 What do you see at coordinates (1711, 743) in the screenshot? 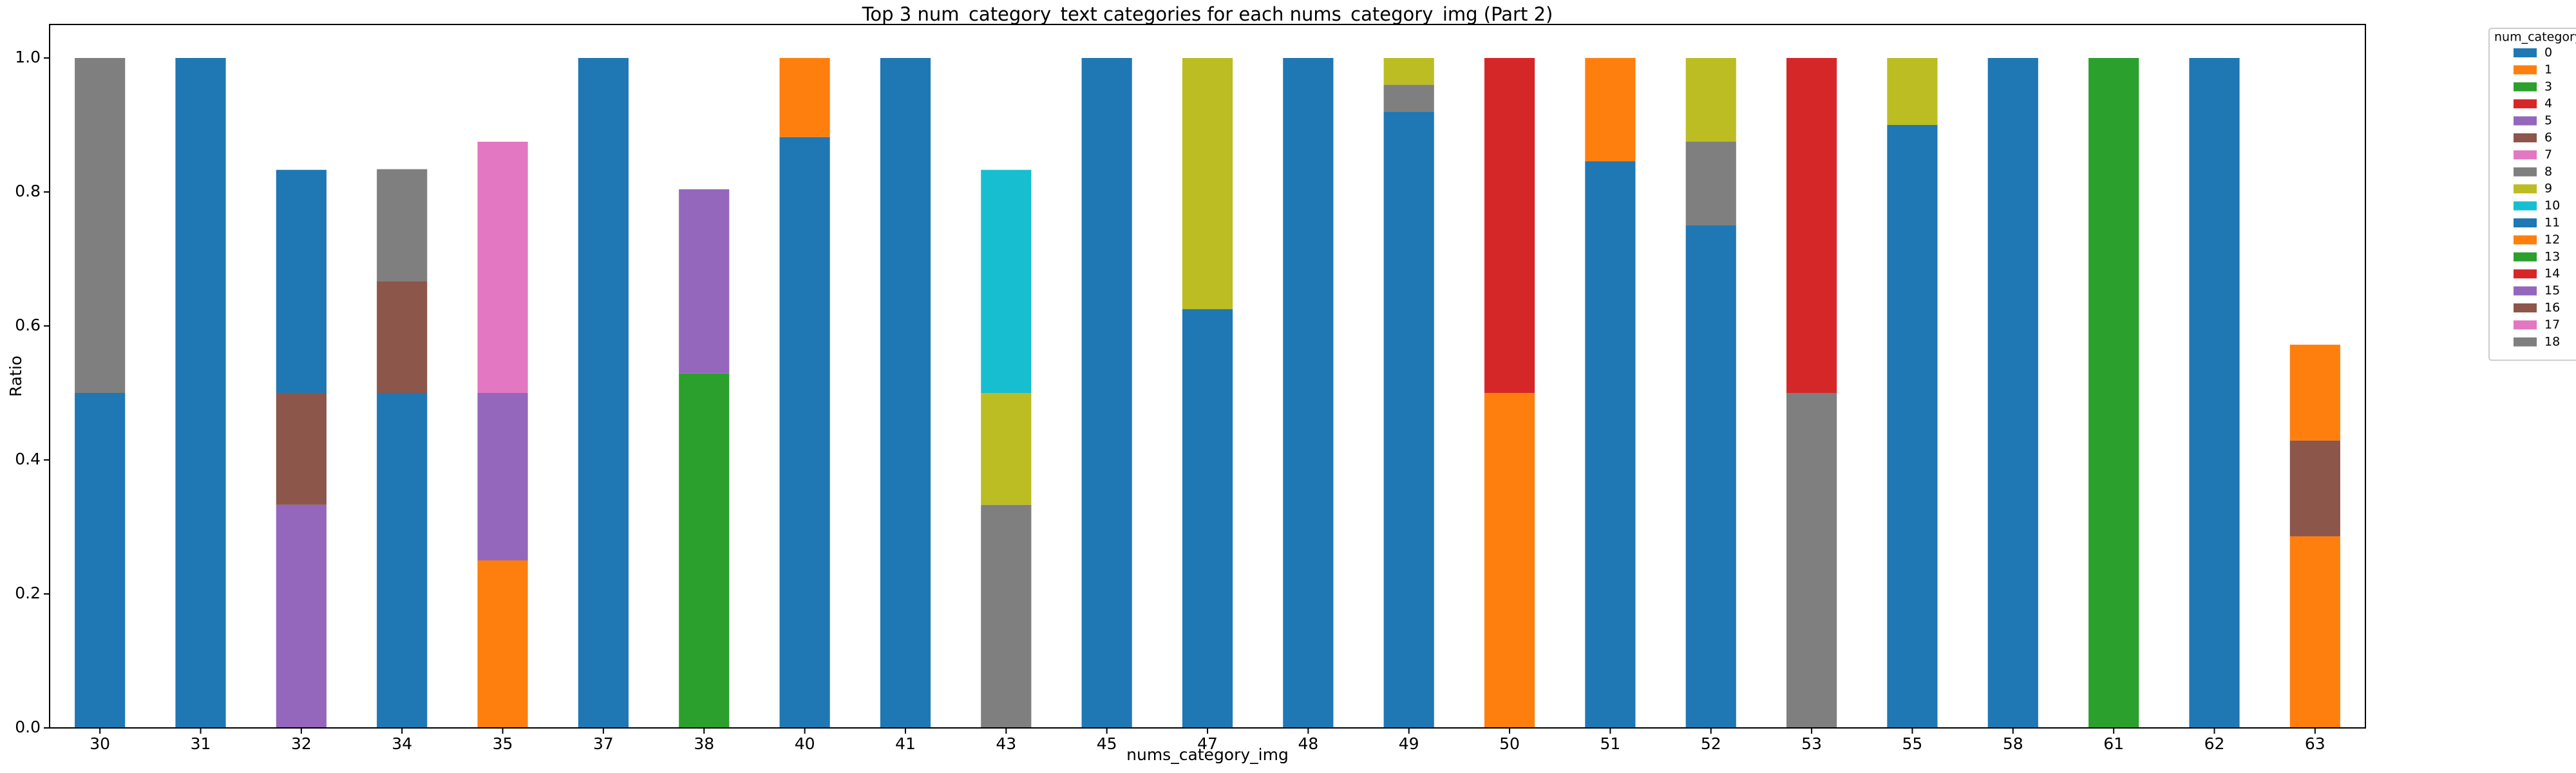
I see `x-tick-label: 52` at bounding box center [1711, 743].